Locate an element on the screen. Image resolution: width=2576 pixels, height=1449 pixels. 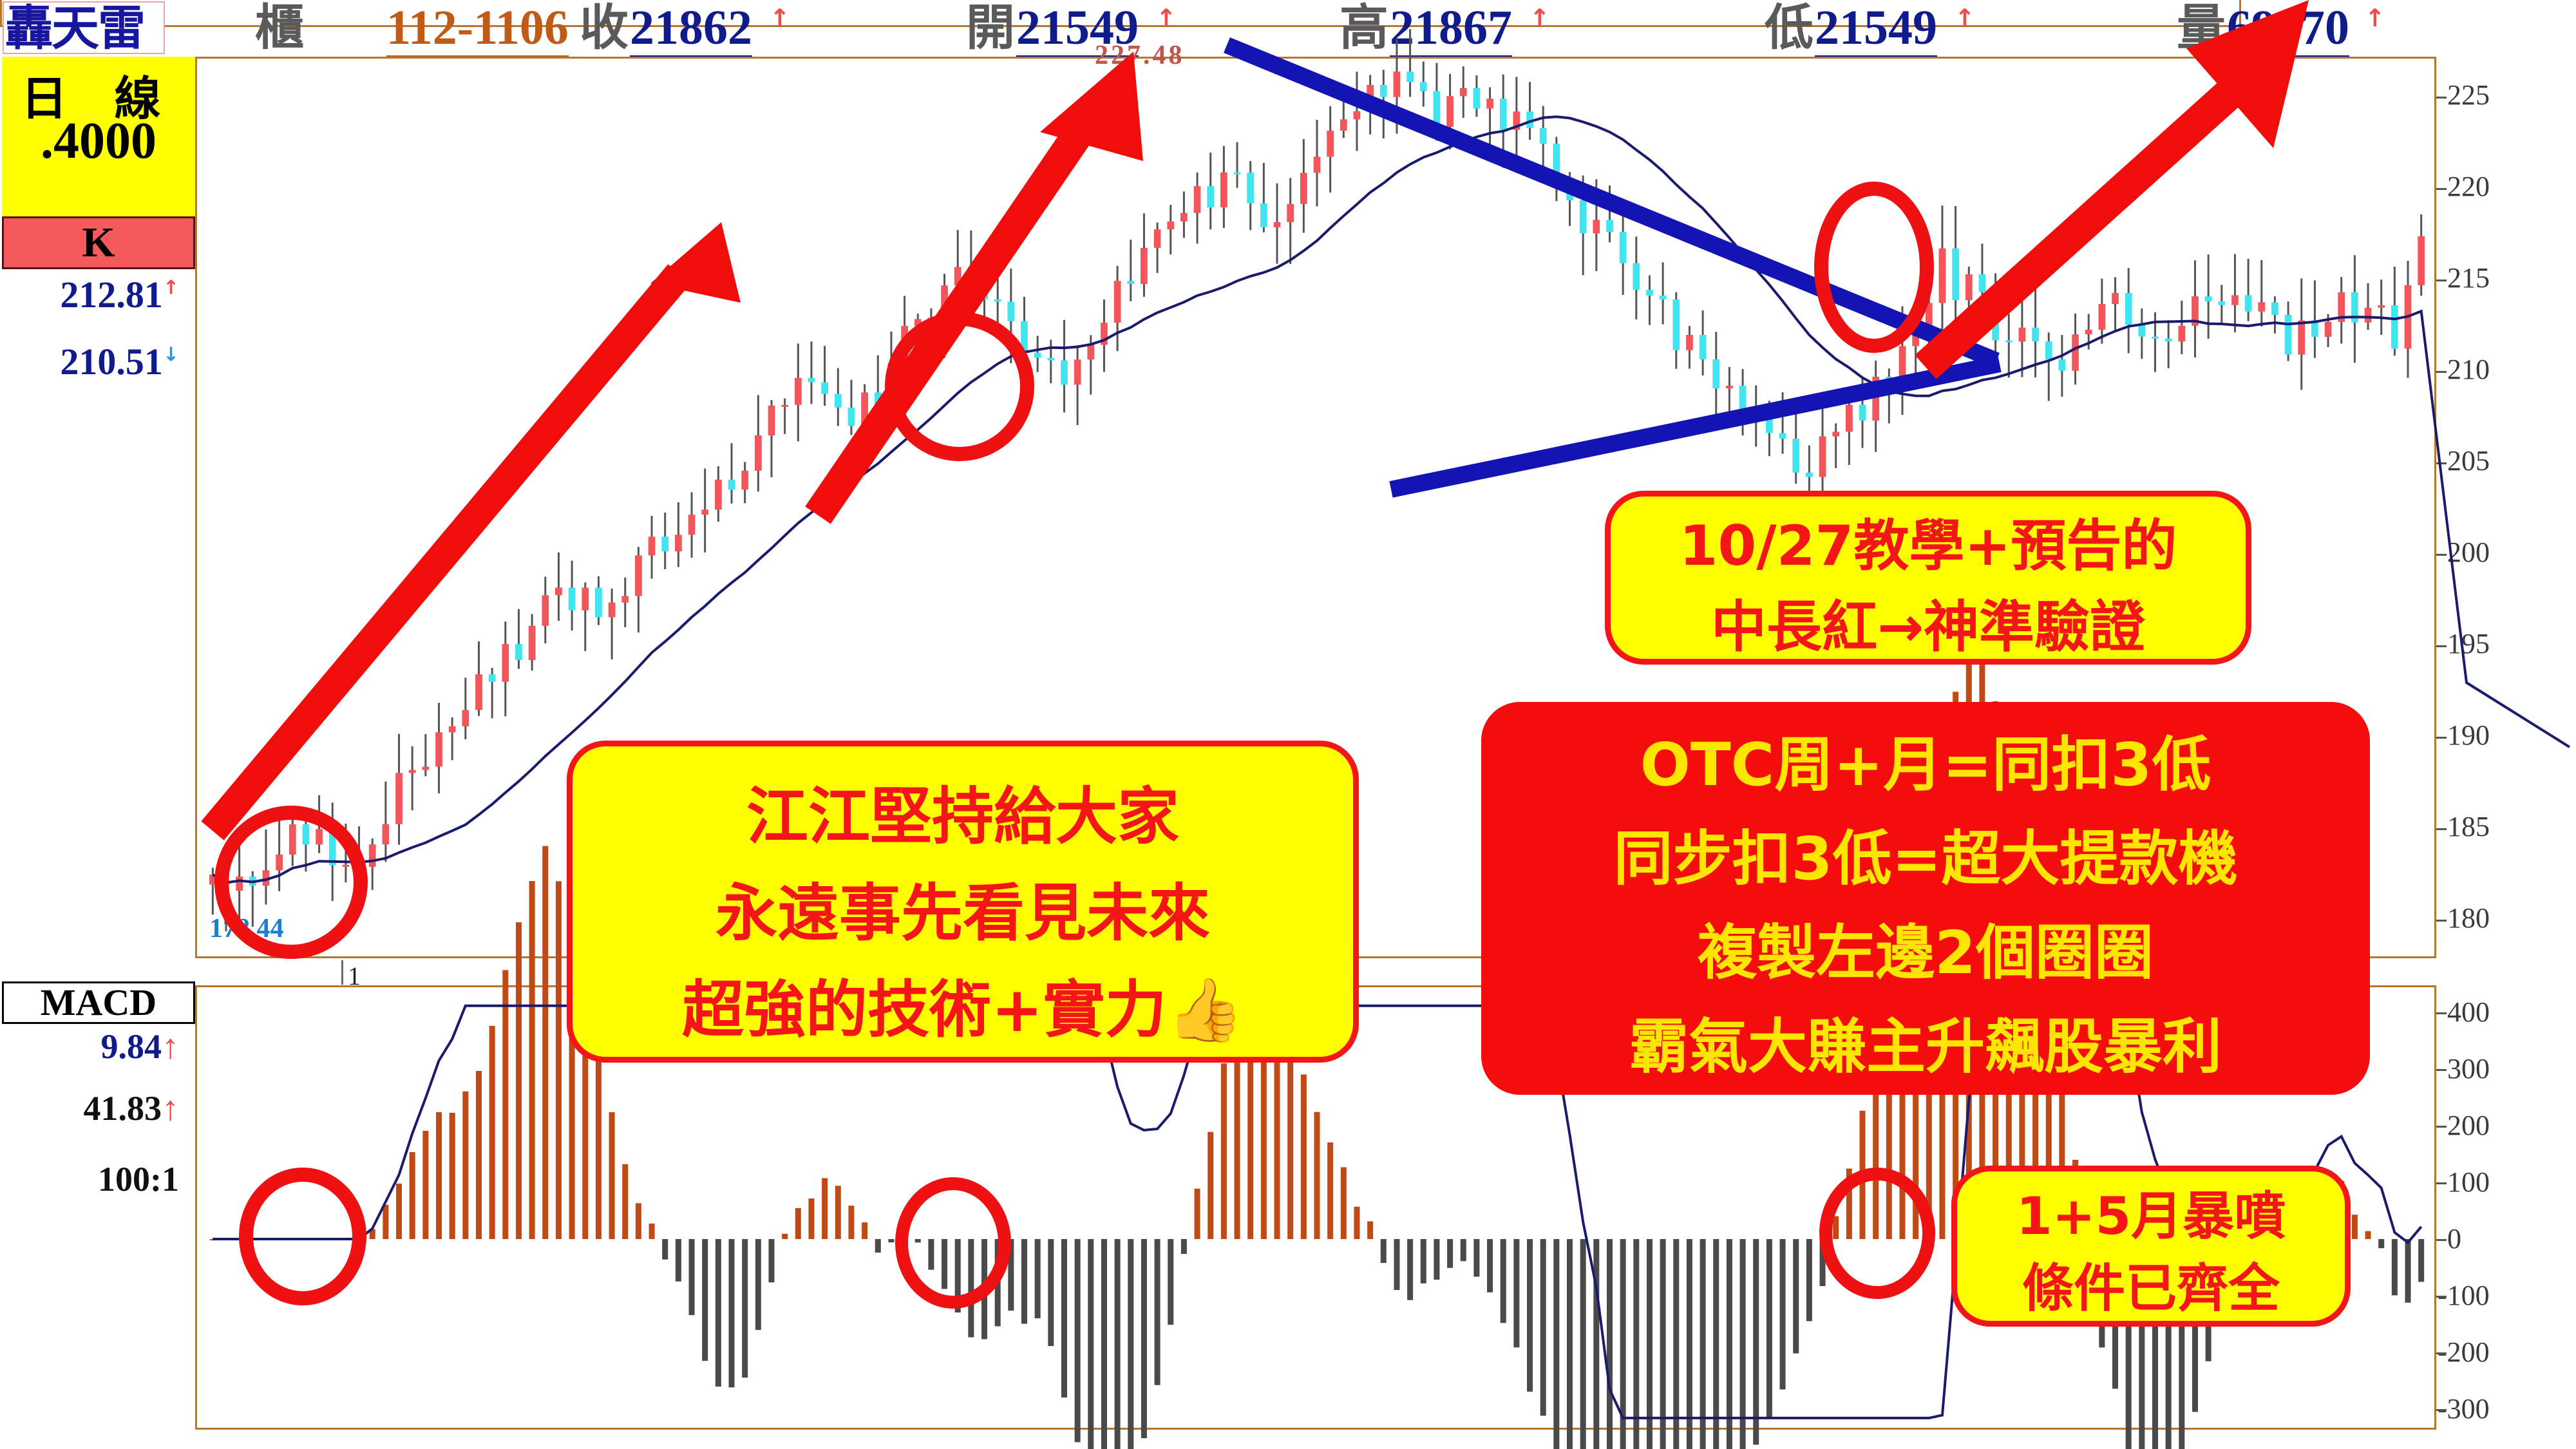
price-axis-tick: 215 is located at coordinates (2468, 278).